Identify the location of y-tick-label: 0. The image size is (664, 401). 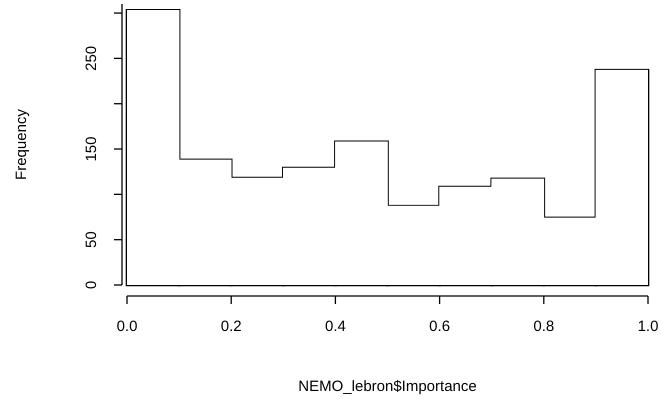
(91, 285).